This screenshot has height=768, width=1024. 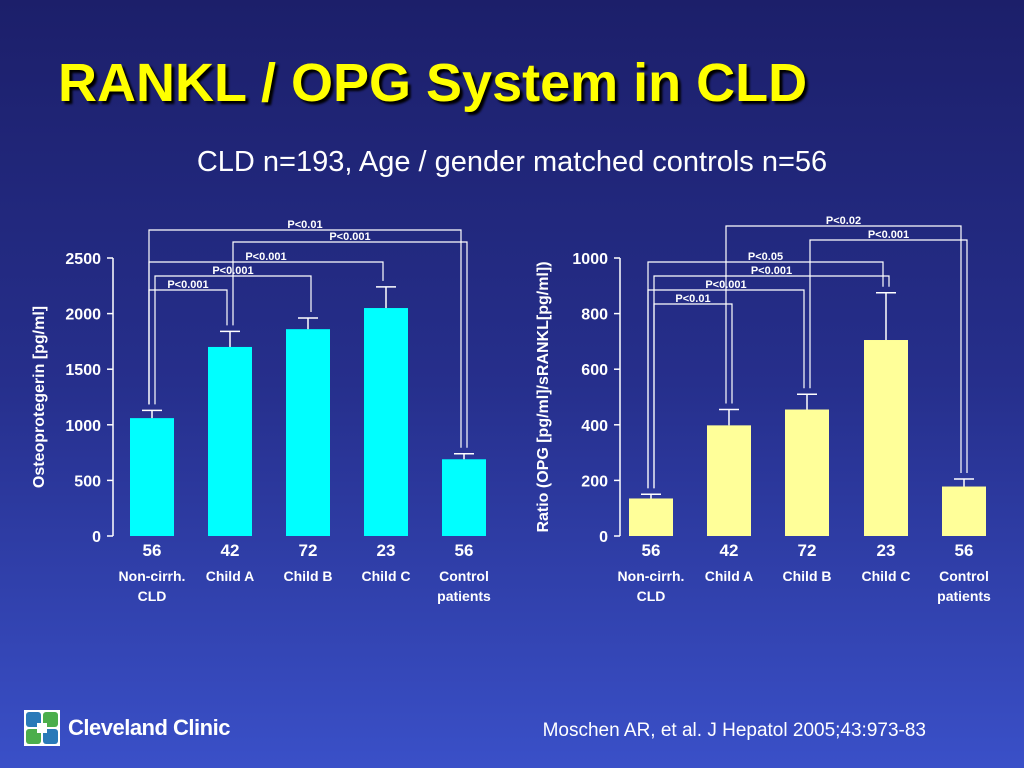 I want to click on y-tick-label: 200, so click(x=594, y=481).